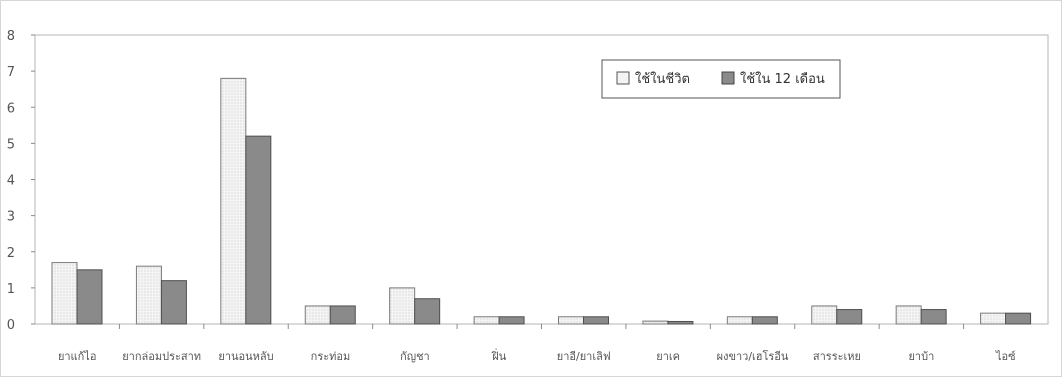  I want to click on y-tick-label: 7, so click(11, 72).